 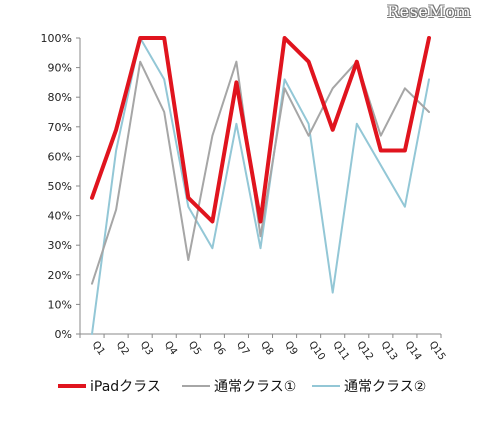 What do you see at coordinates (170, 348) in the screenshot?
I see `x-tick-label: Q4` at bounding box center [170, 348].